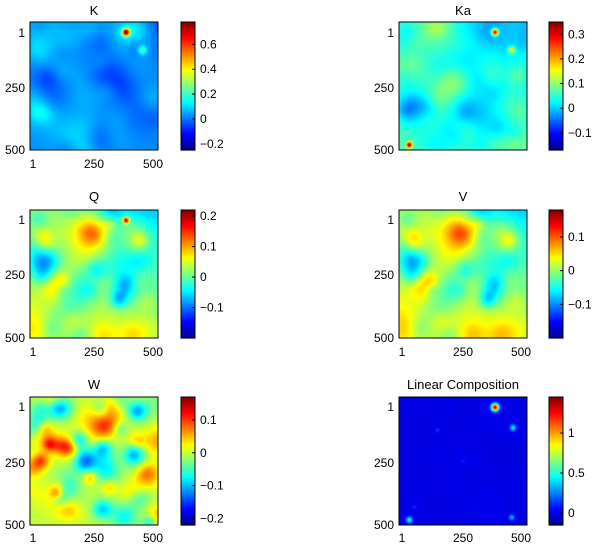  Describe the element at coordinates (188, 86) in the screenshot. I see `colorbar-frame` at that location.